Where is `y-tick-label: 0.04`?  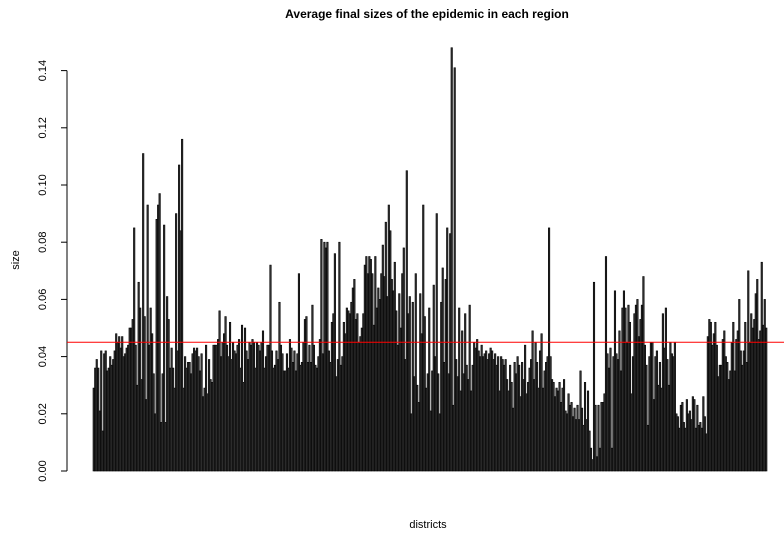
y-tick-label: 0.04 is located at coordinates (43, 356).